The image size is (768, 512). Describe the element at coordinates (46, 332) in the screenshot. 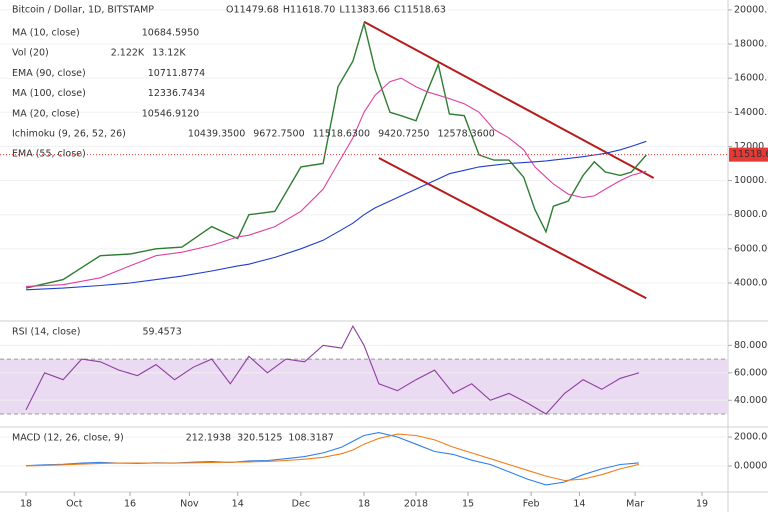

I see `pane-title: RSI (14, close)` at that location.